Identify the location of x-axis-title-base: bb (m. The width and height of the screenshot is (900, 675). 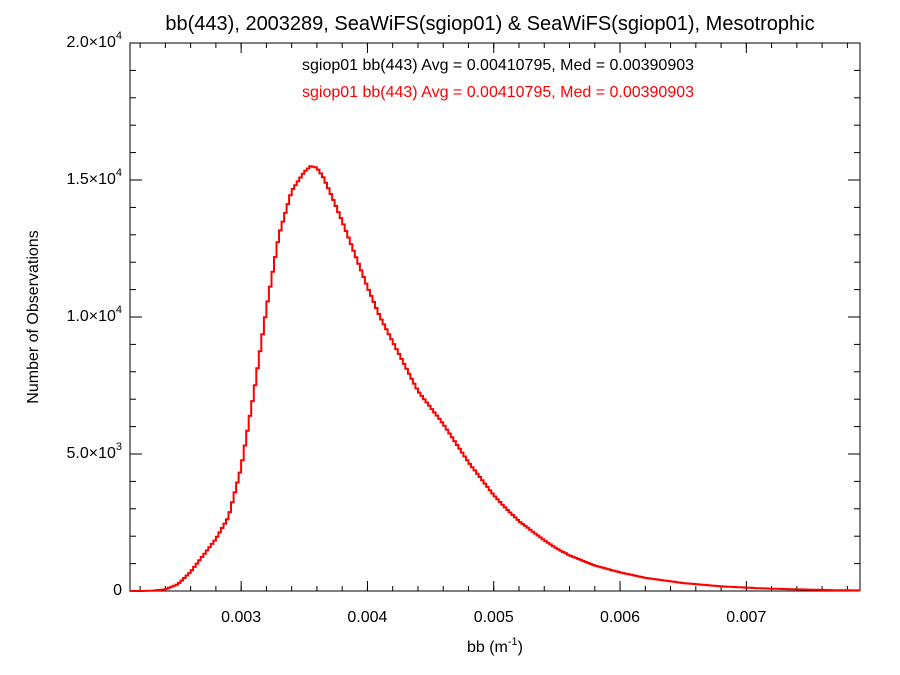
(487, 647).